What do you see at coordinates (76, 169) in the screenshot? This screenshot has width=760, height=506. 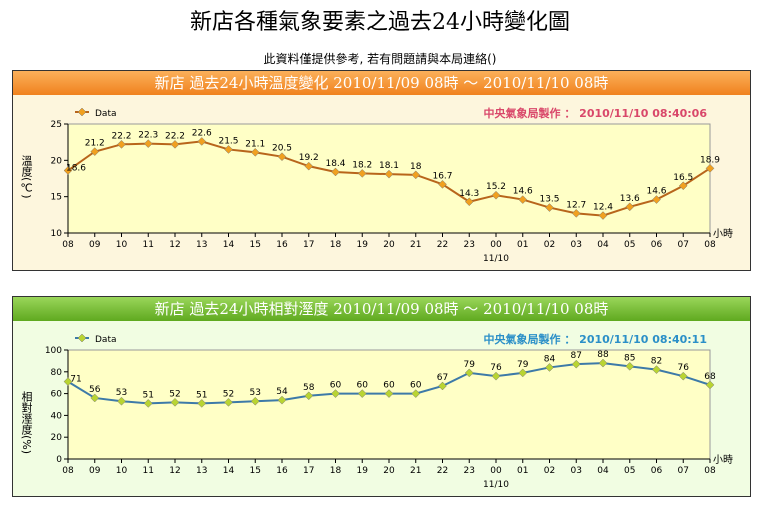 I see `data-label: 18.6` at bounding box center [76, 169].